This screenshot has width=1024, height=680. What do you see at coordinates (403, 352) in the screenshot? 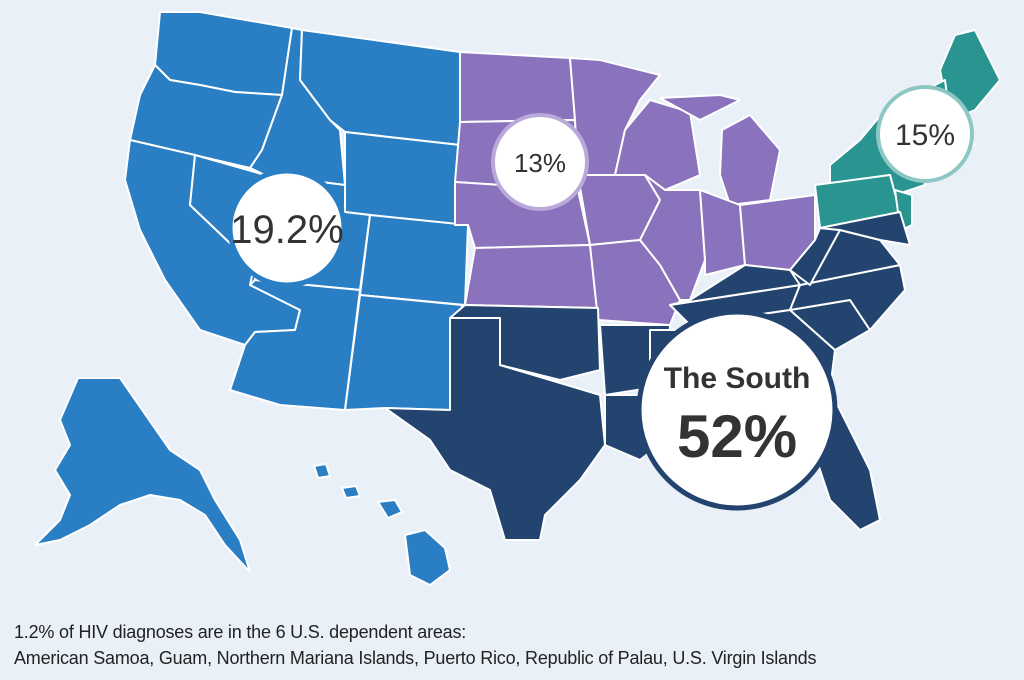
I see `state-new-mexico` at bounding box center [403, 352].